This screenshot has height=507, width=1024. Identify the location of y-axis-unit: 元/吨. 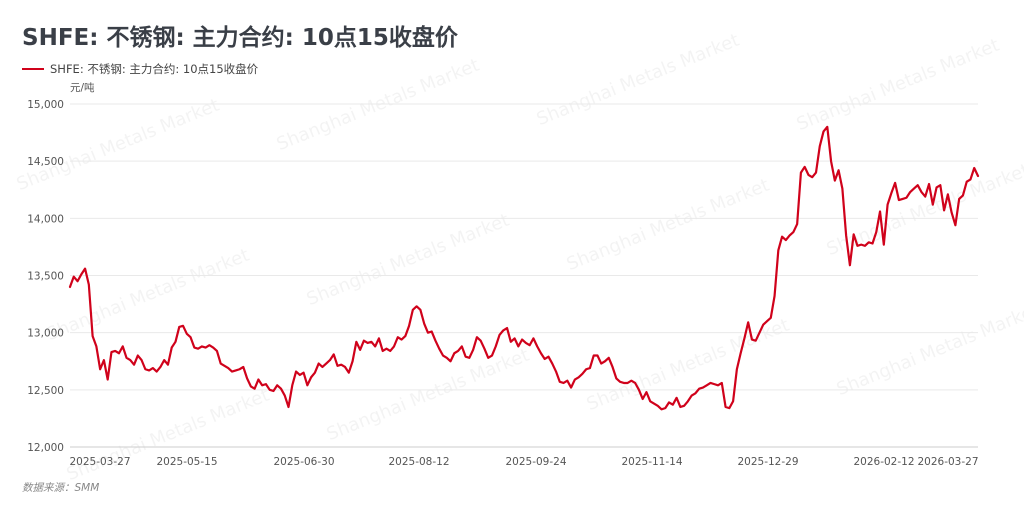
(82, 87).